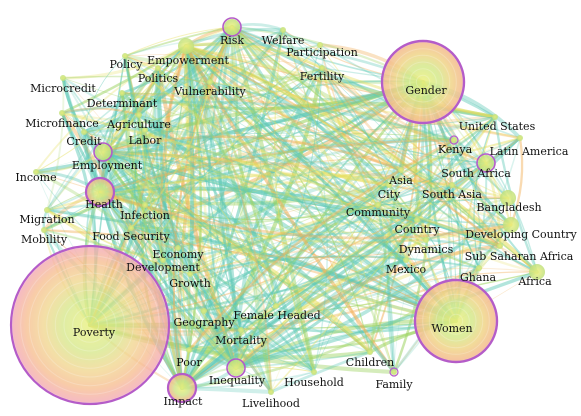  Describe the element at coordinates (283, 40) in the screenshot. I see `label-welfare: Welfare` at that location.